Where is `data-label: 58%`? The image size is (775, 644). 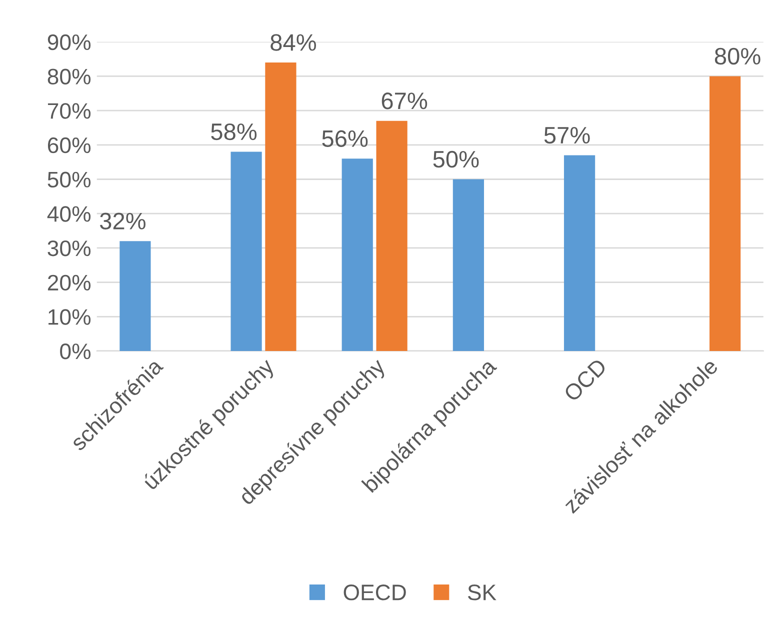
data-label: 58% is located at coordinates (234, 131).